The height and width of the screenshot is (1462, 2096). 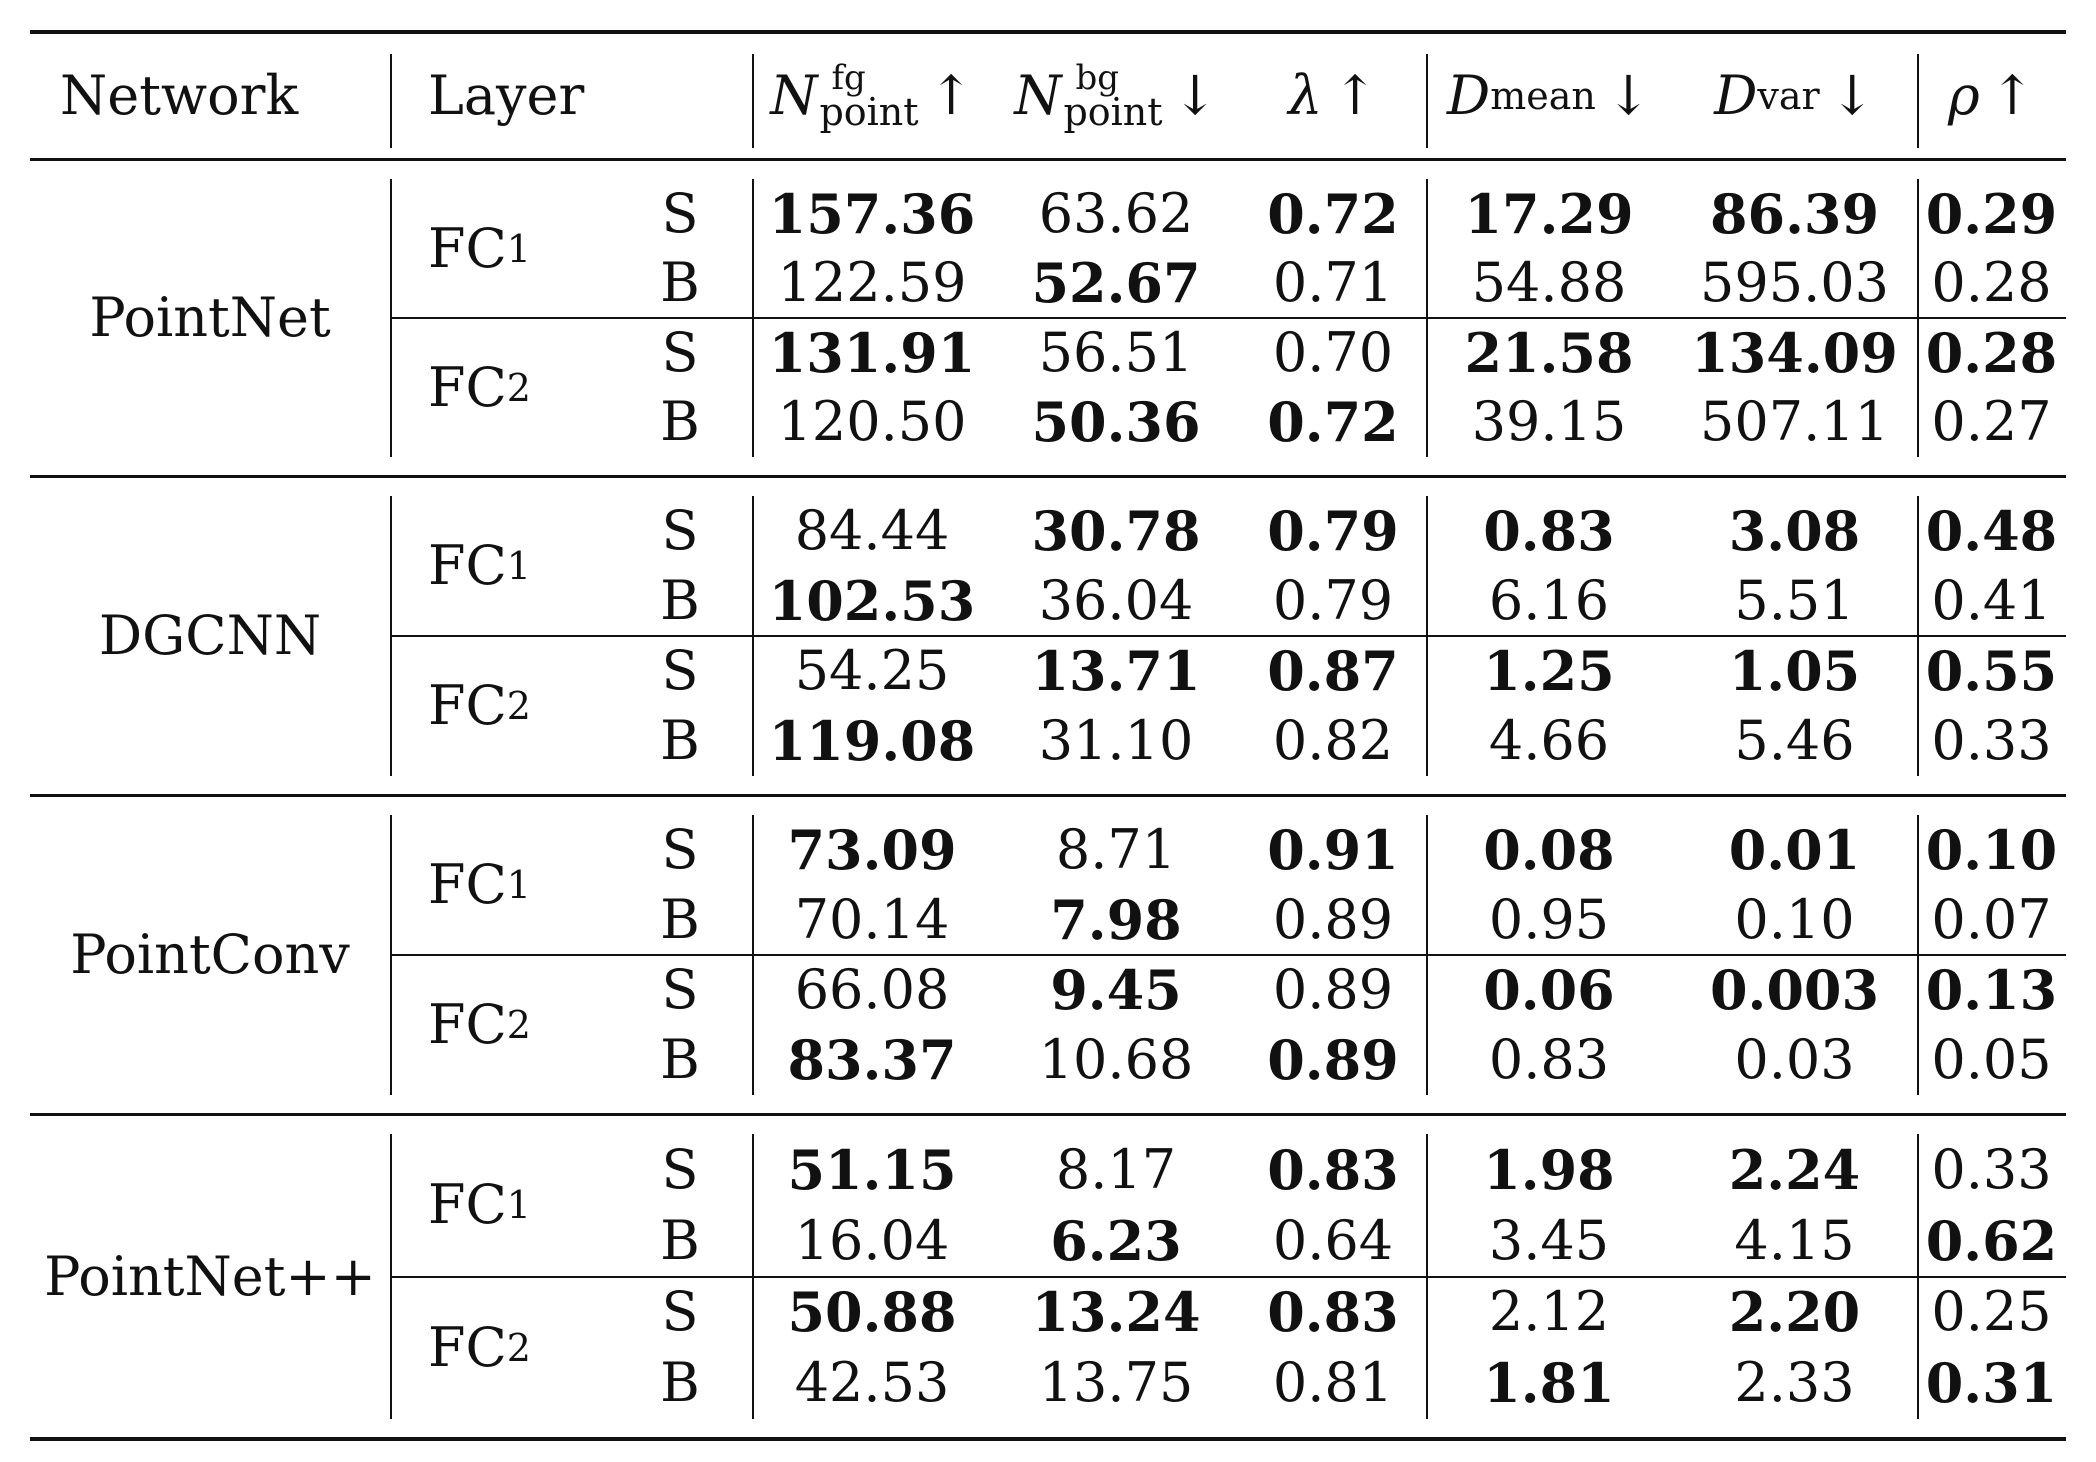 What do you see at coordinates (1549, 740) in the screenshot?
I see `table-cell-value: 4.66` at bounding box center [1549, 740].